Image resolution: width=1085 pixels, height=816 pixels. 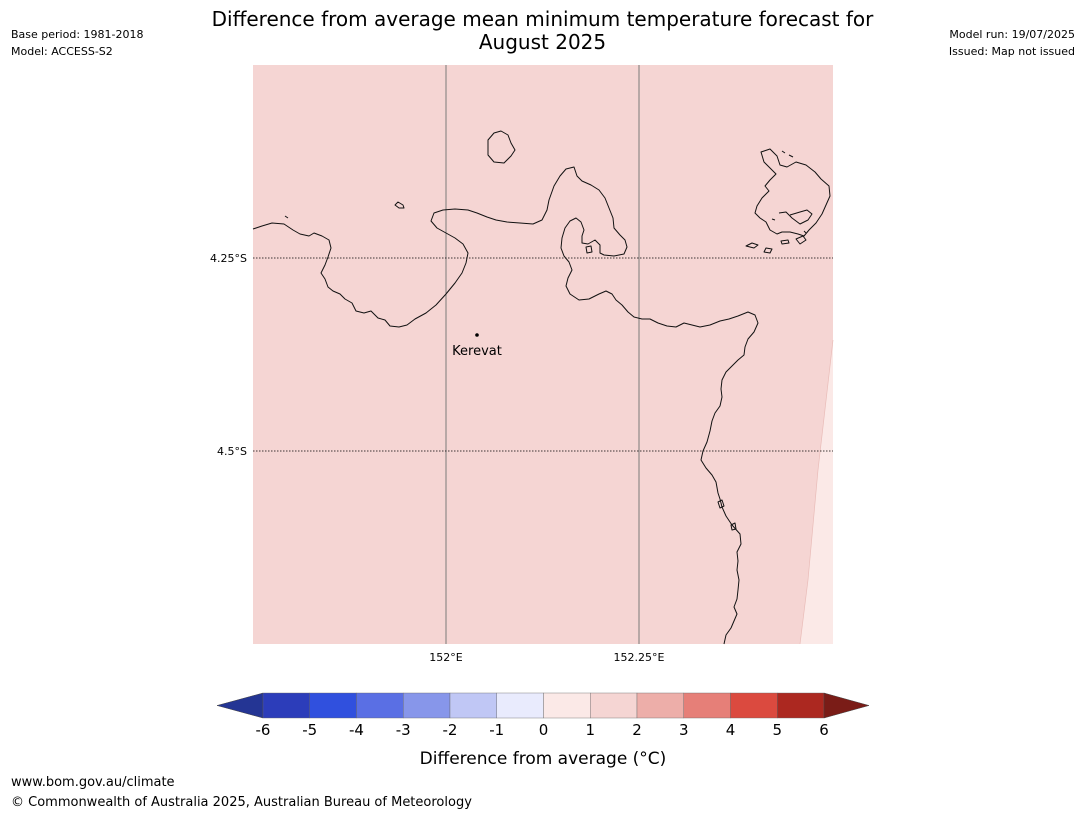 What do you see at coordinates (450, 730) in the screenshot?
I see `colorbar-tick-label: -2` at bounding box center [450, 730].